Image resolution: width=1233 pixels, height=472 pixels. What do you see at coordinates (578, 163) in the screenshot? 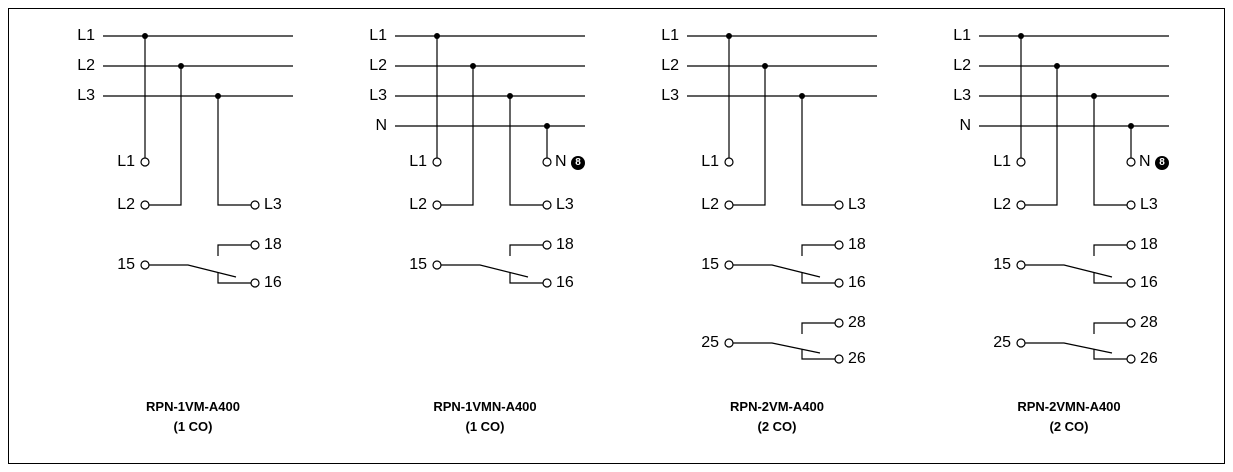
I see `note-marker-icon: 8` at bounding box center [578, 163].